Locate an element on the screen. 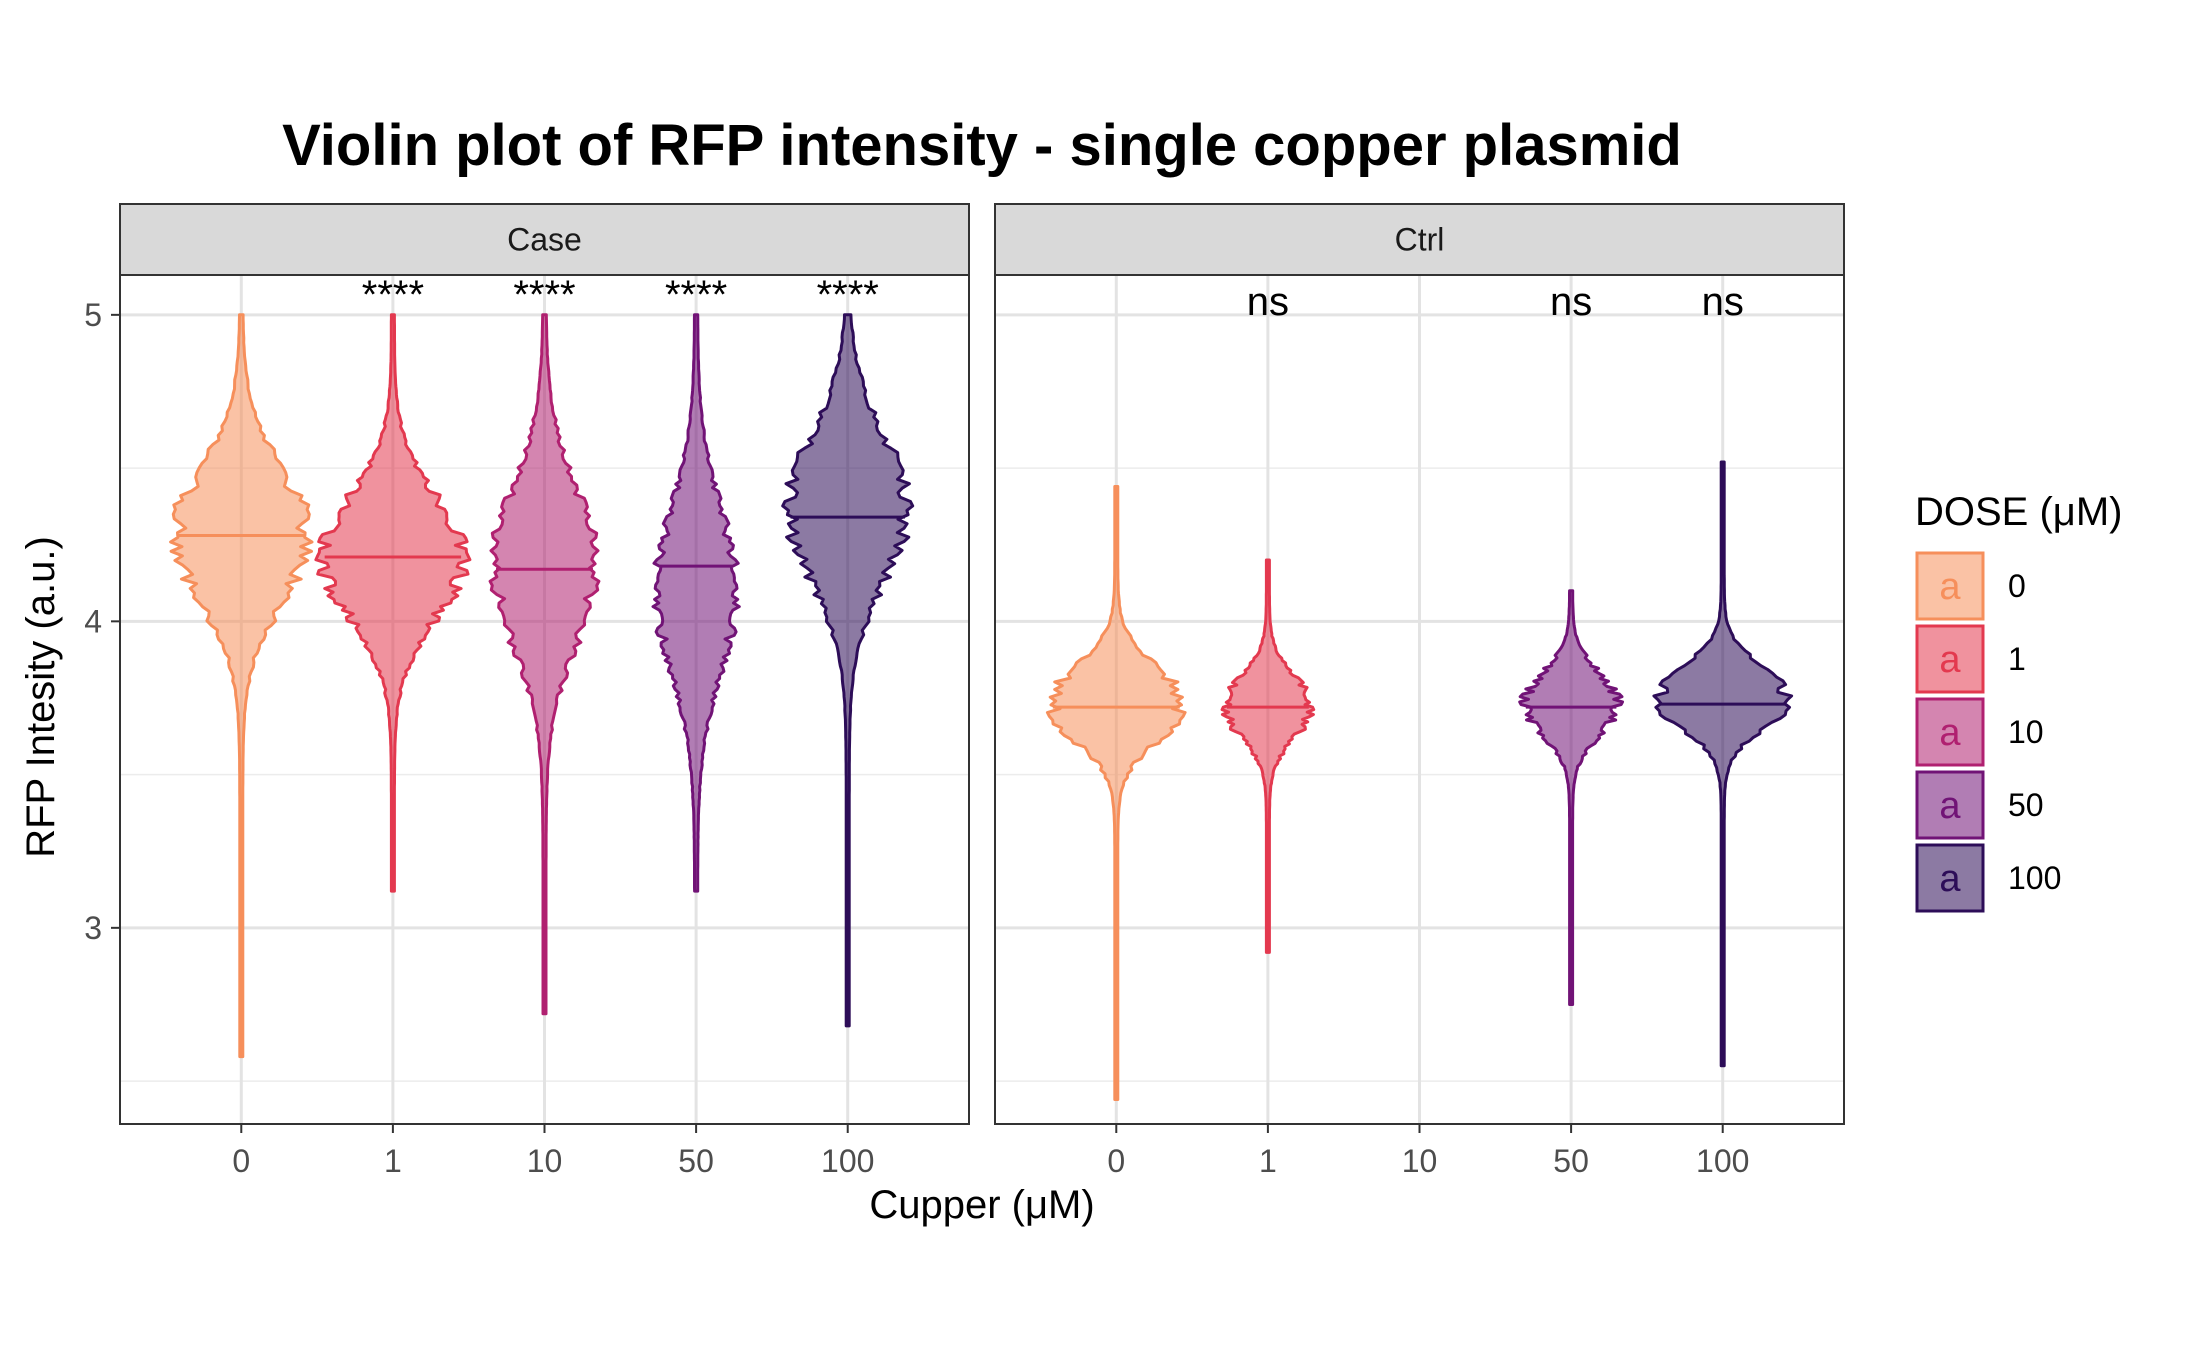 The height and width of the screenshot is (1351, 2187). legend-title: DOSE (μM) is located at coordinates (2018, 512).